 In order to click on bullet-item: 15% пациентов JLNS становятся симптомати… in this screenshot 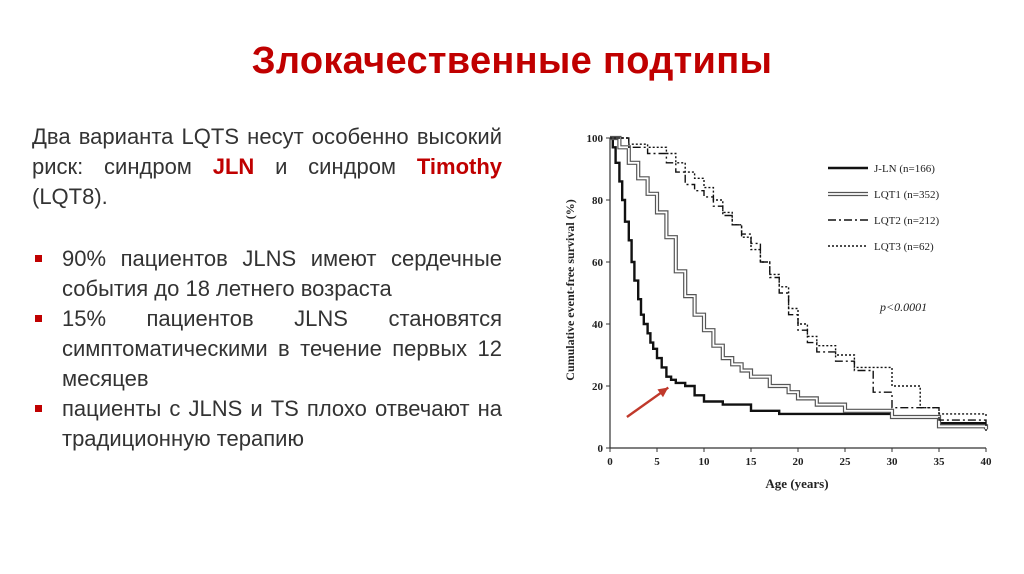, I will do `click(267, 349)`.